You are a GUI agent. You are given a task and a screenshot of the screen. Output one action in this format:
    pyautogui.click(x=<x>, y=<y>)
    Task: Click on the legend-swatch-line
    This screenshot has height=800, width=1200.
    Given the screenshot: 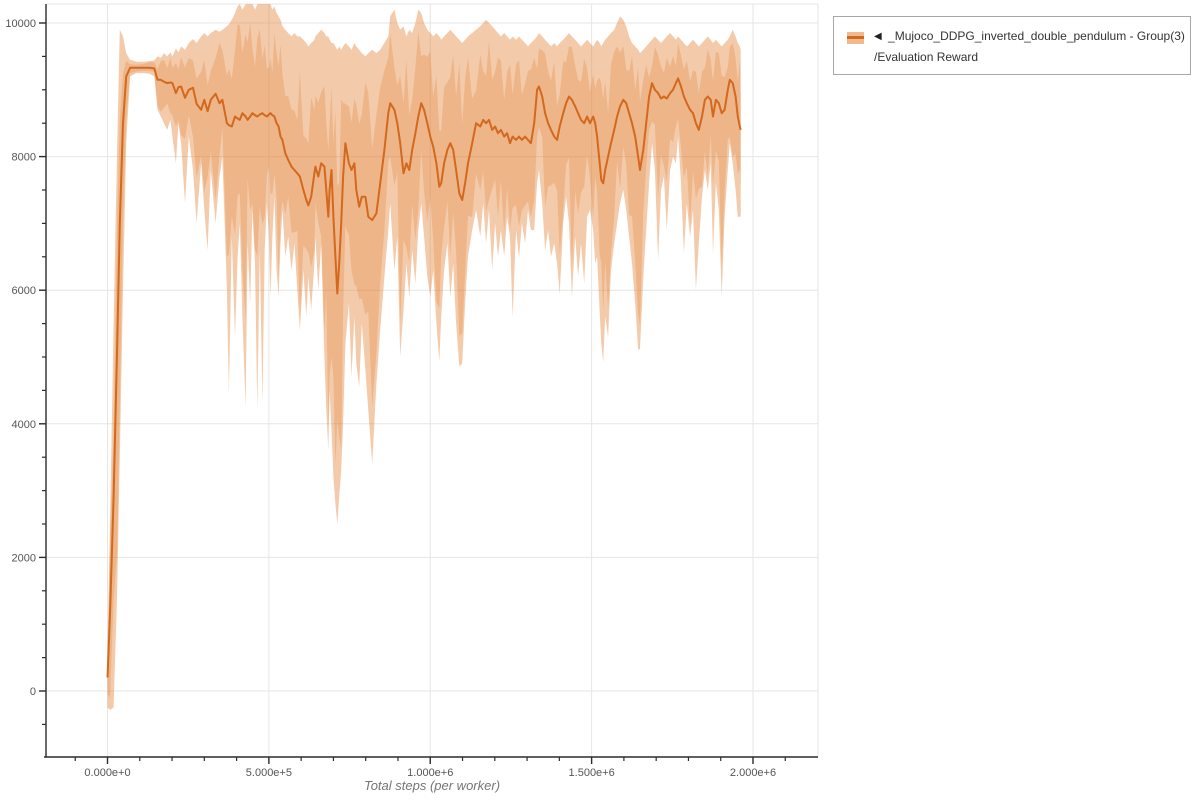 What is the action you would take?
    pyautogui.click(x=855, y=37)
    